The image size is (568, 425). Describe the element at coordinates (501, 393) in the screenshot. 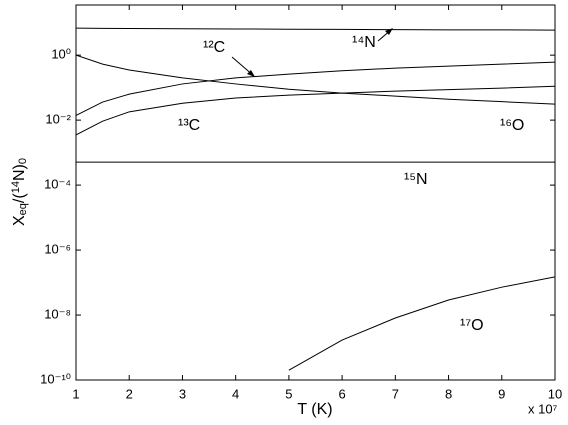

I see `x-tick-label: 9` at that location.